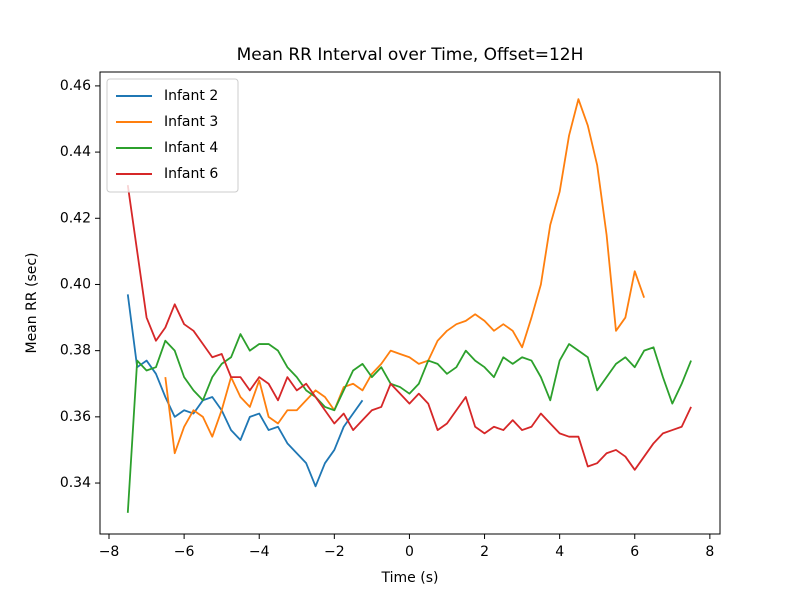 Image resolution: width=800 pixels, height=600 pixels. Describe the element at coordinates (409, 552) in the screenshot. I see `x-tick-label: 0` at that location.